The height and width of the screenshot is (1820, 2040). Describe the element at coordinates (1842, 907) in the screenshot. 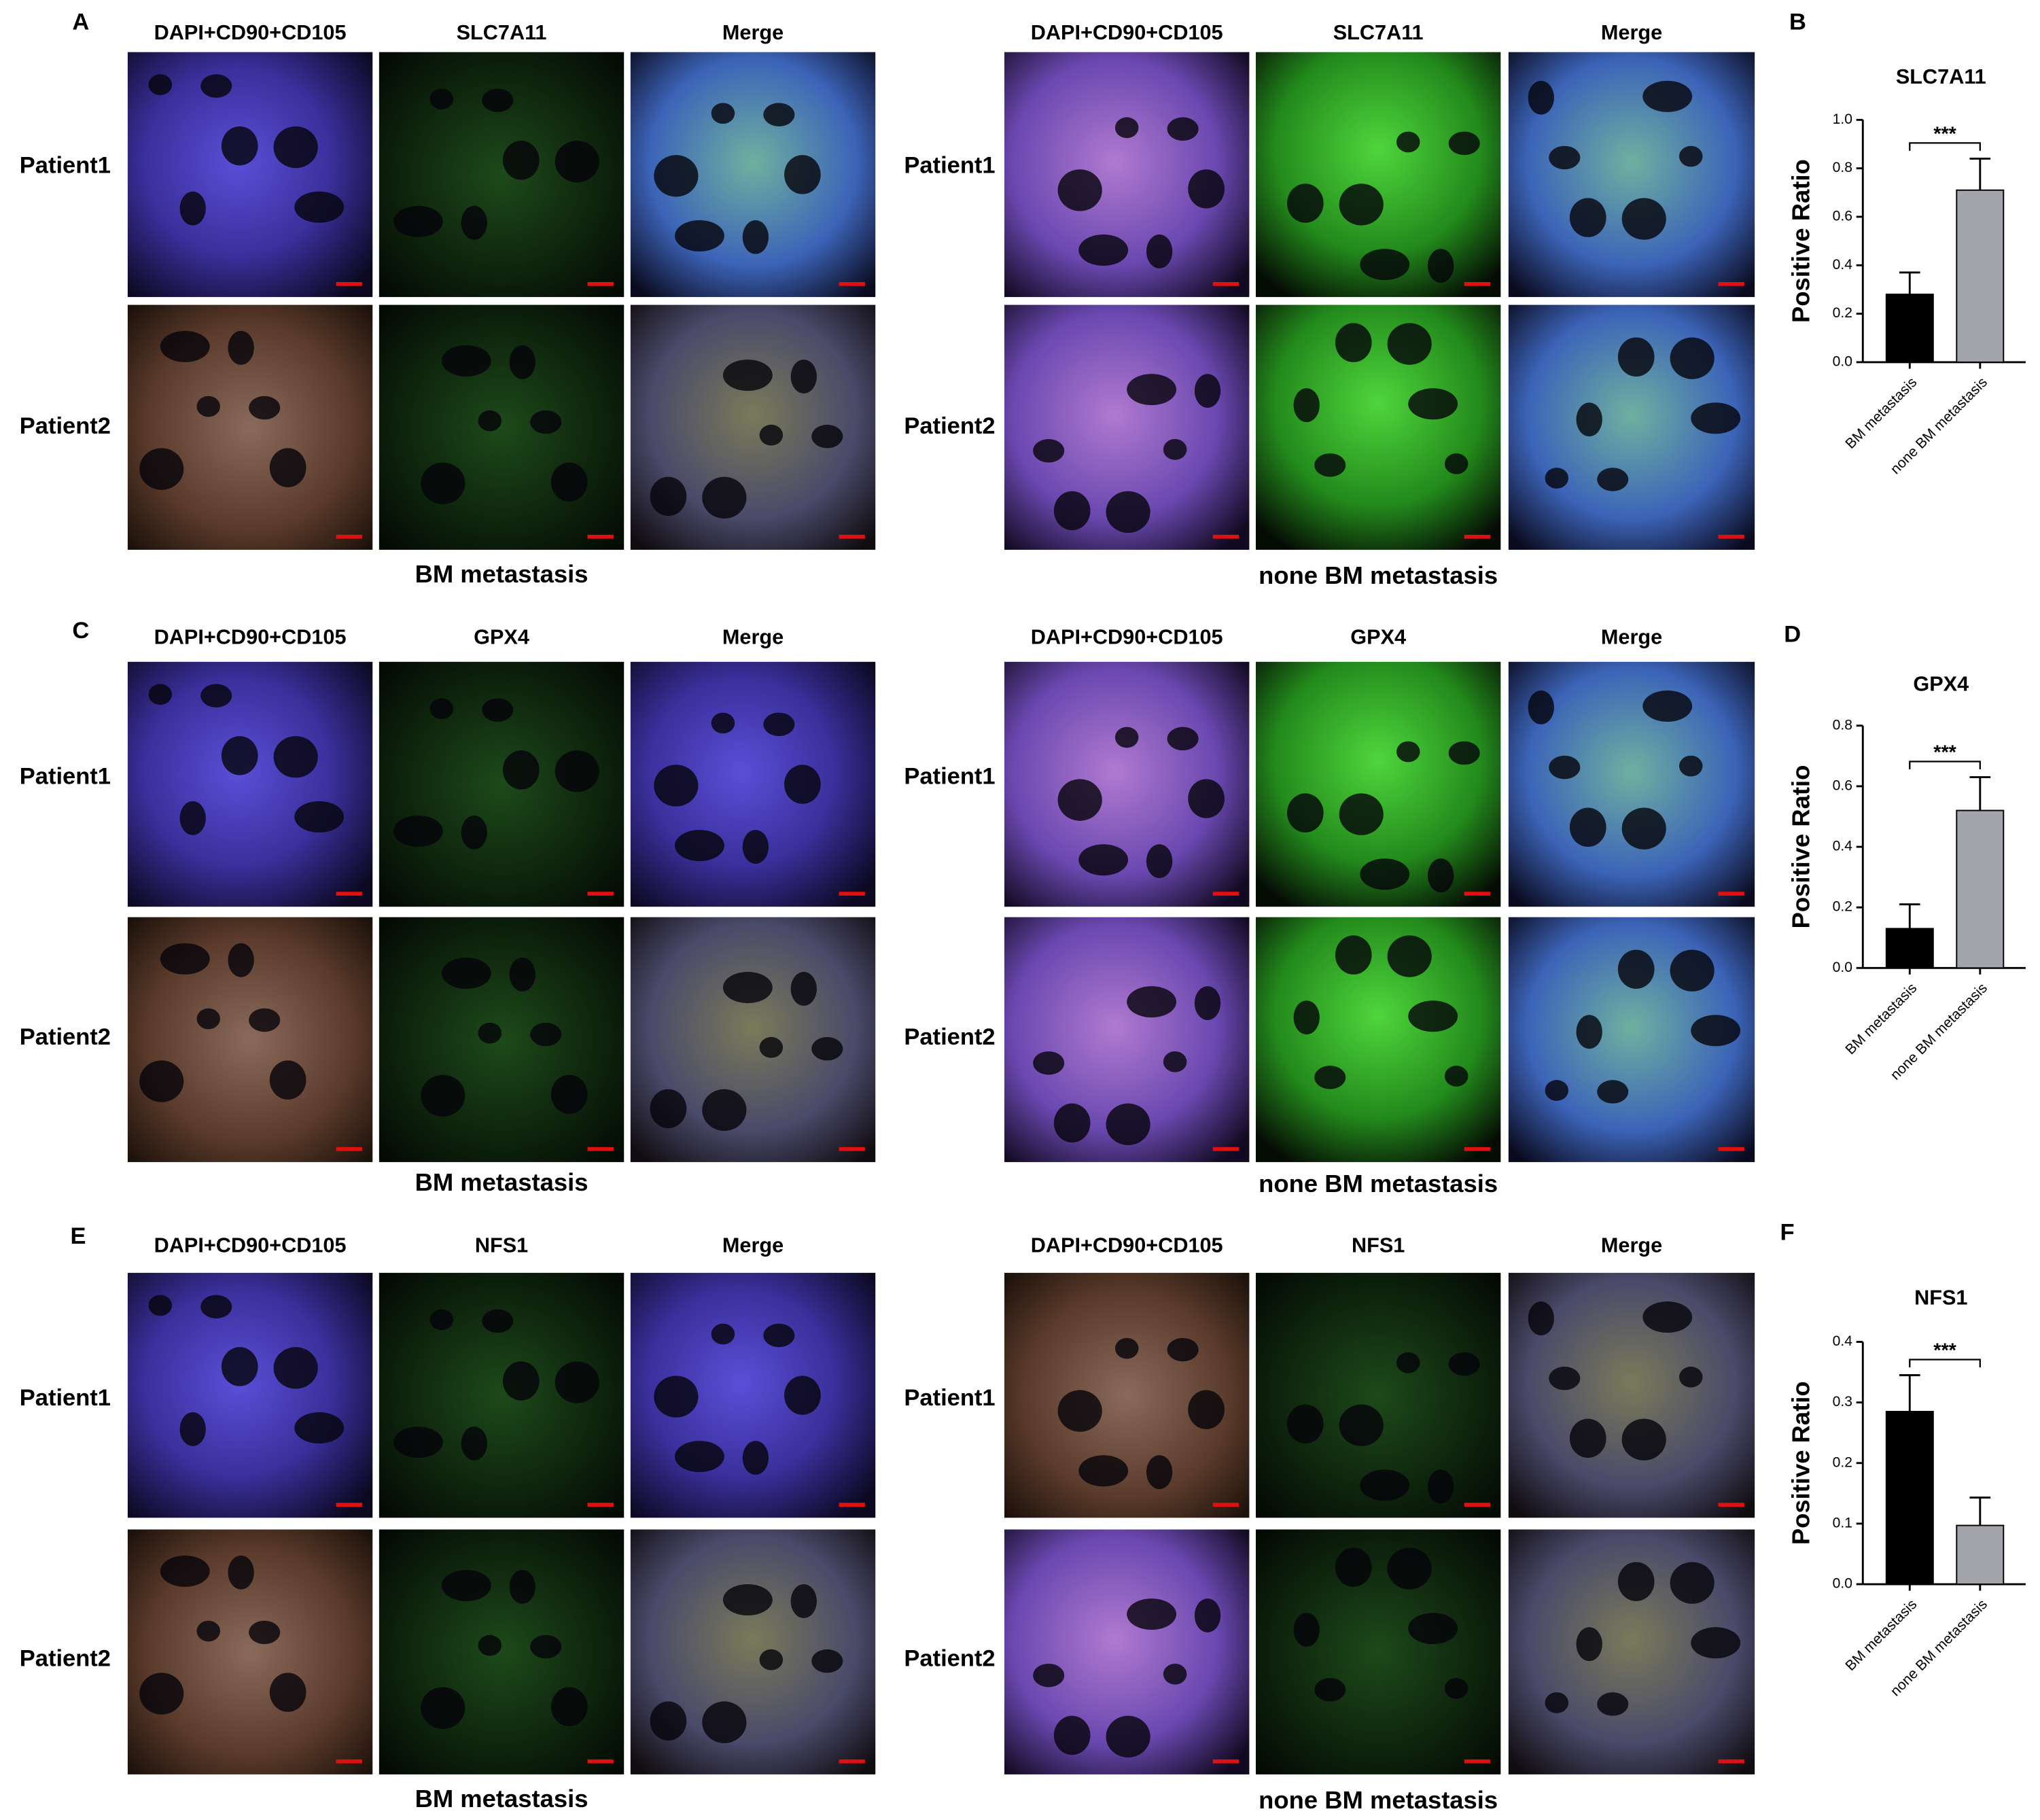

I see `y-tick-label: 0.2` at that location.